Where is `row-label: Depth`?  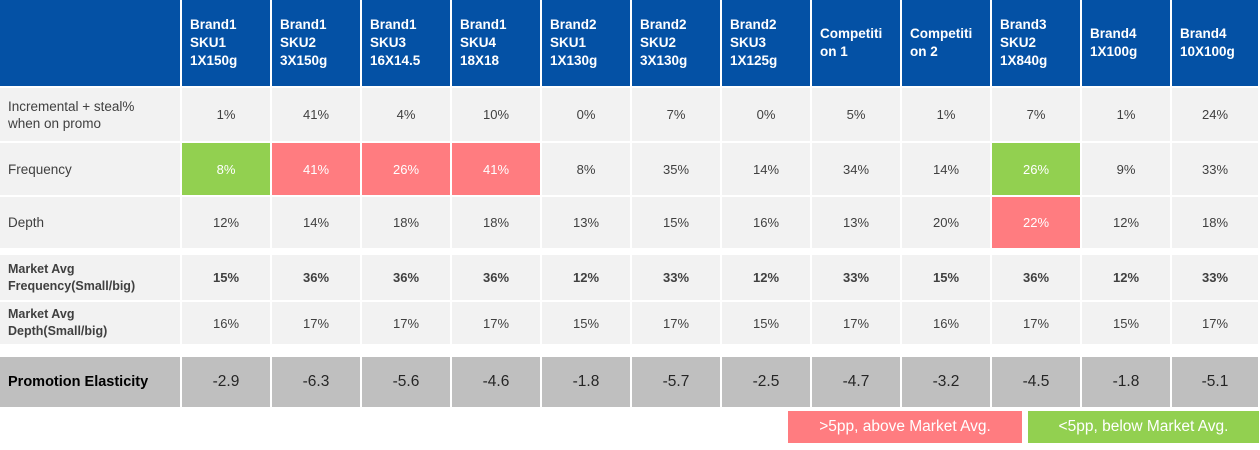
row-label: Depth is located at coordinates (90, 222).